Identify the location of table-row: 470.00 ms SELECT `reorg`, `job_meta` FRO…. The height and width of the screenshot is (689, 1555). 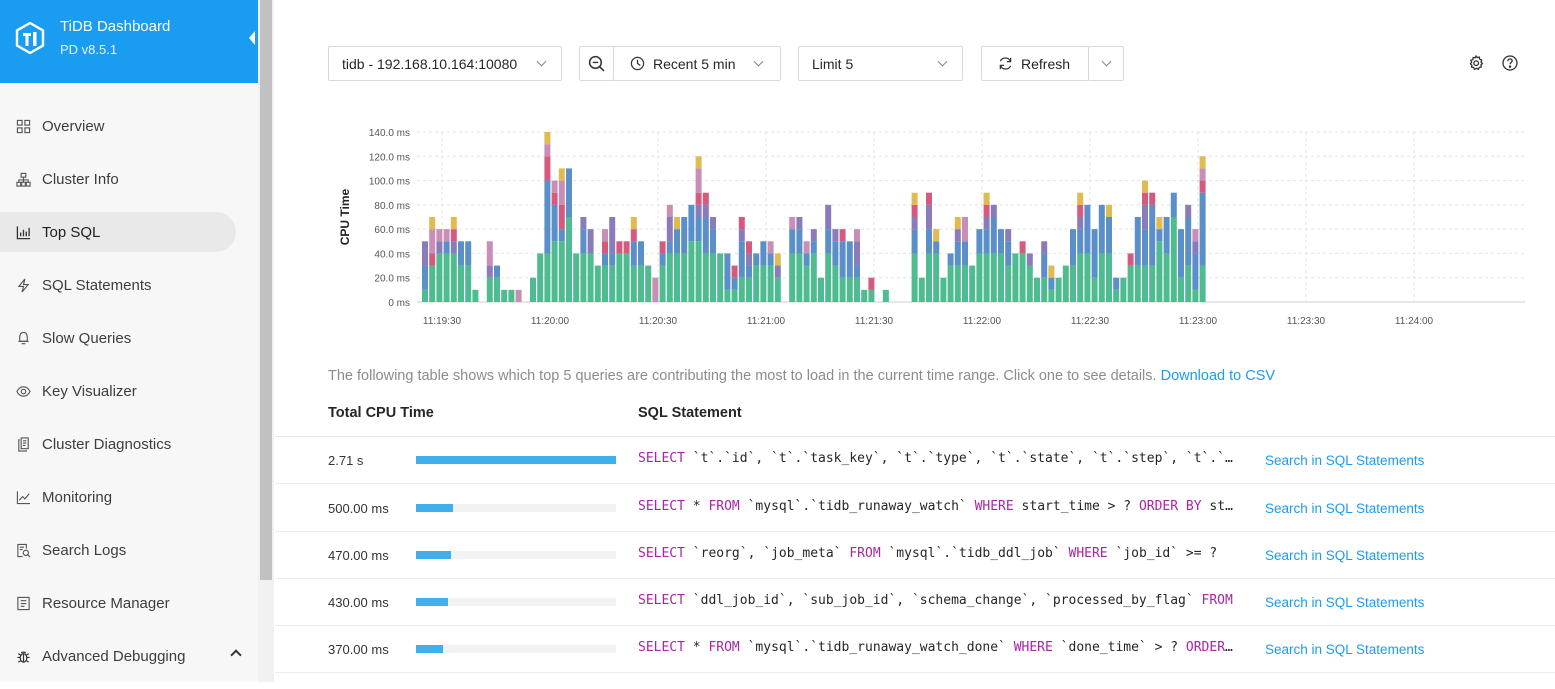
(915, 555).